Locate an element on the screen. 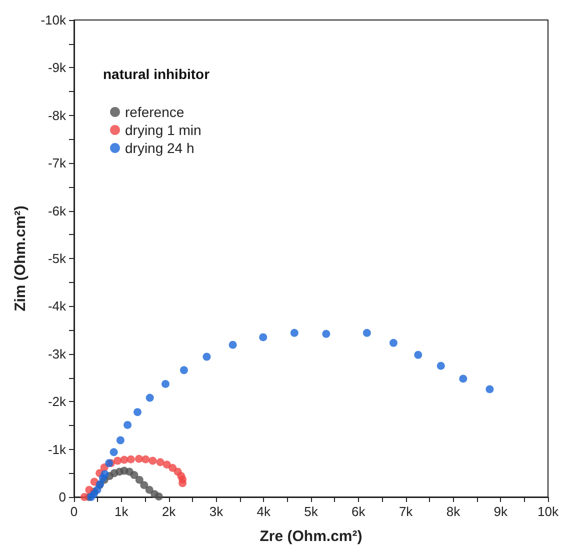 This screenshot has height=552, width=564. x-tick-label: 1k is located at coordinates (121, 511).